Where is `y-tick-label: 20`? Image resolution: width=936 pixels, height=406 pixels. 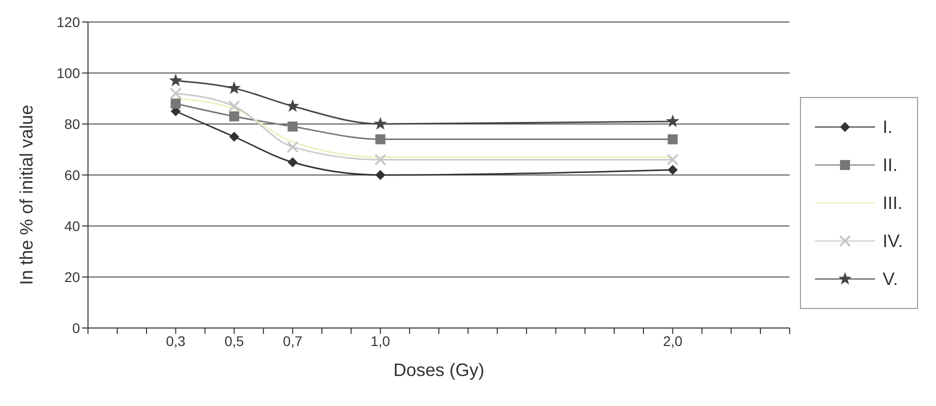
y-tick-label: 20 is located at coordinates (72, 276).